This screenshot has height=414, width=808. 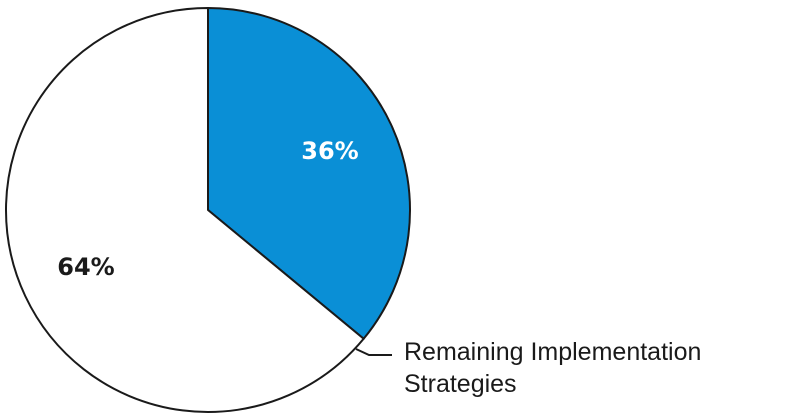 I want to click on annotation-line-1: Remaining Implementation, so click(x=552, y=352).